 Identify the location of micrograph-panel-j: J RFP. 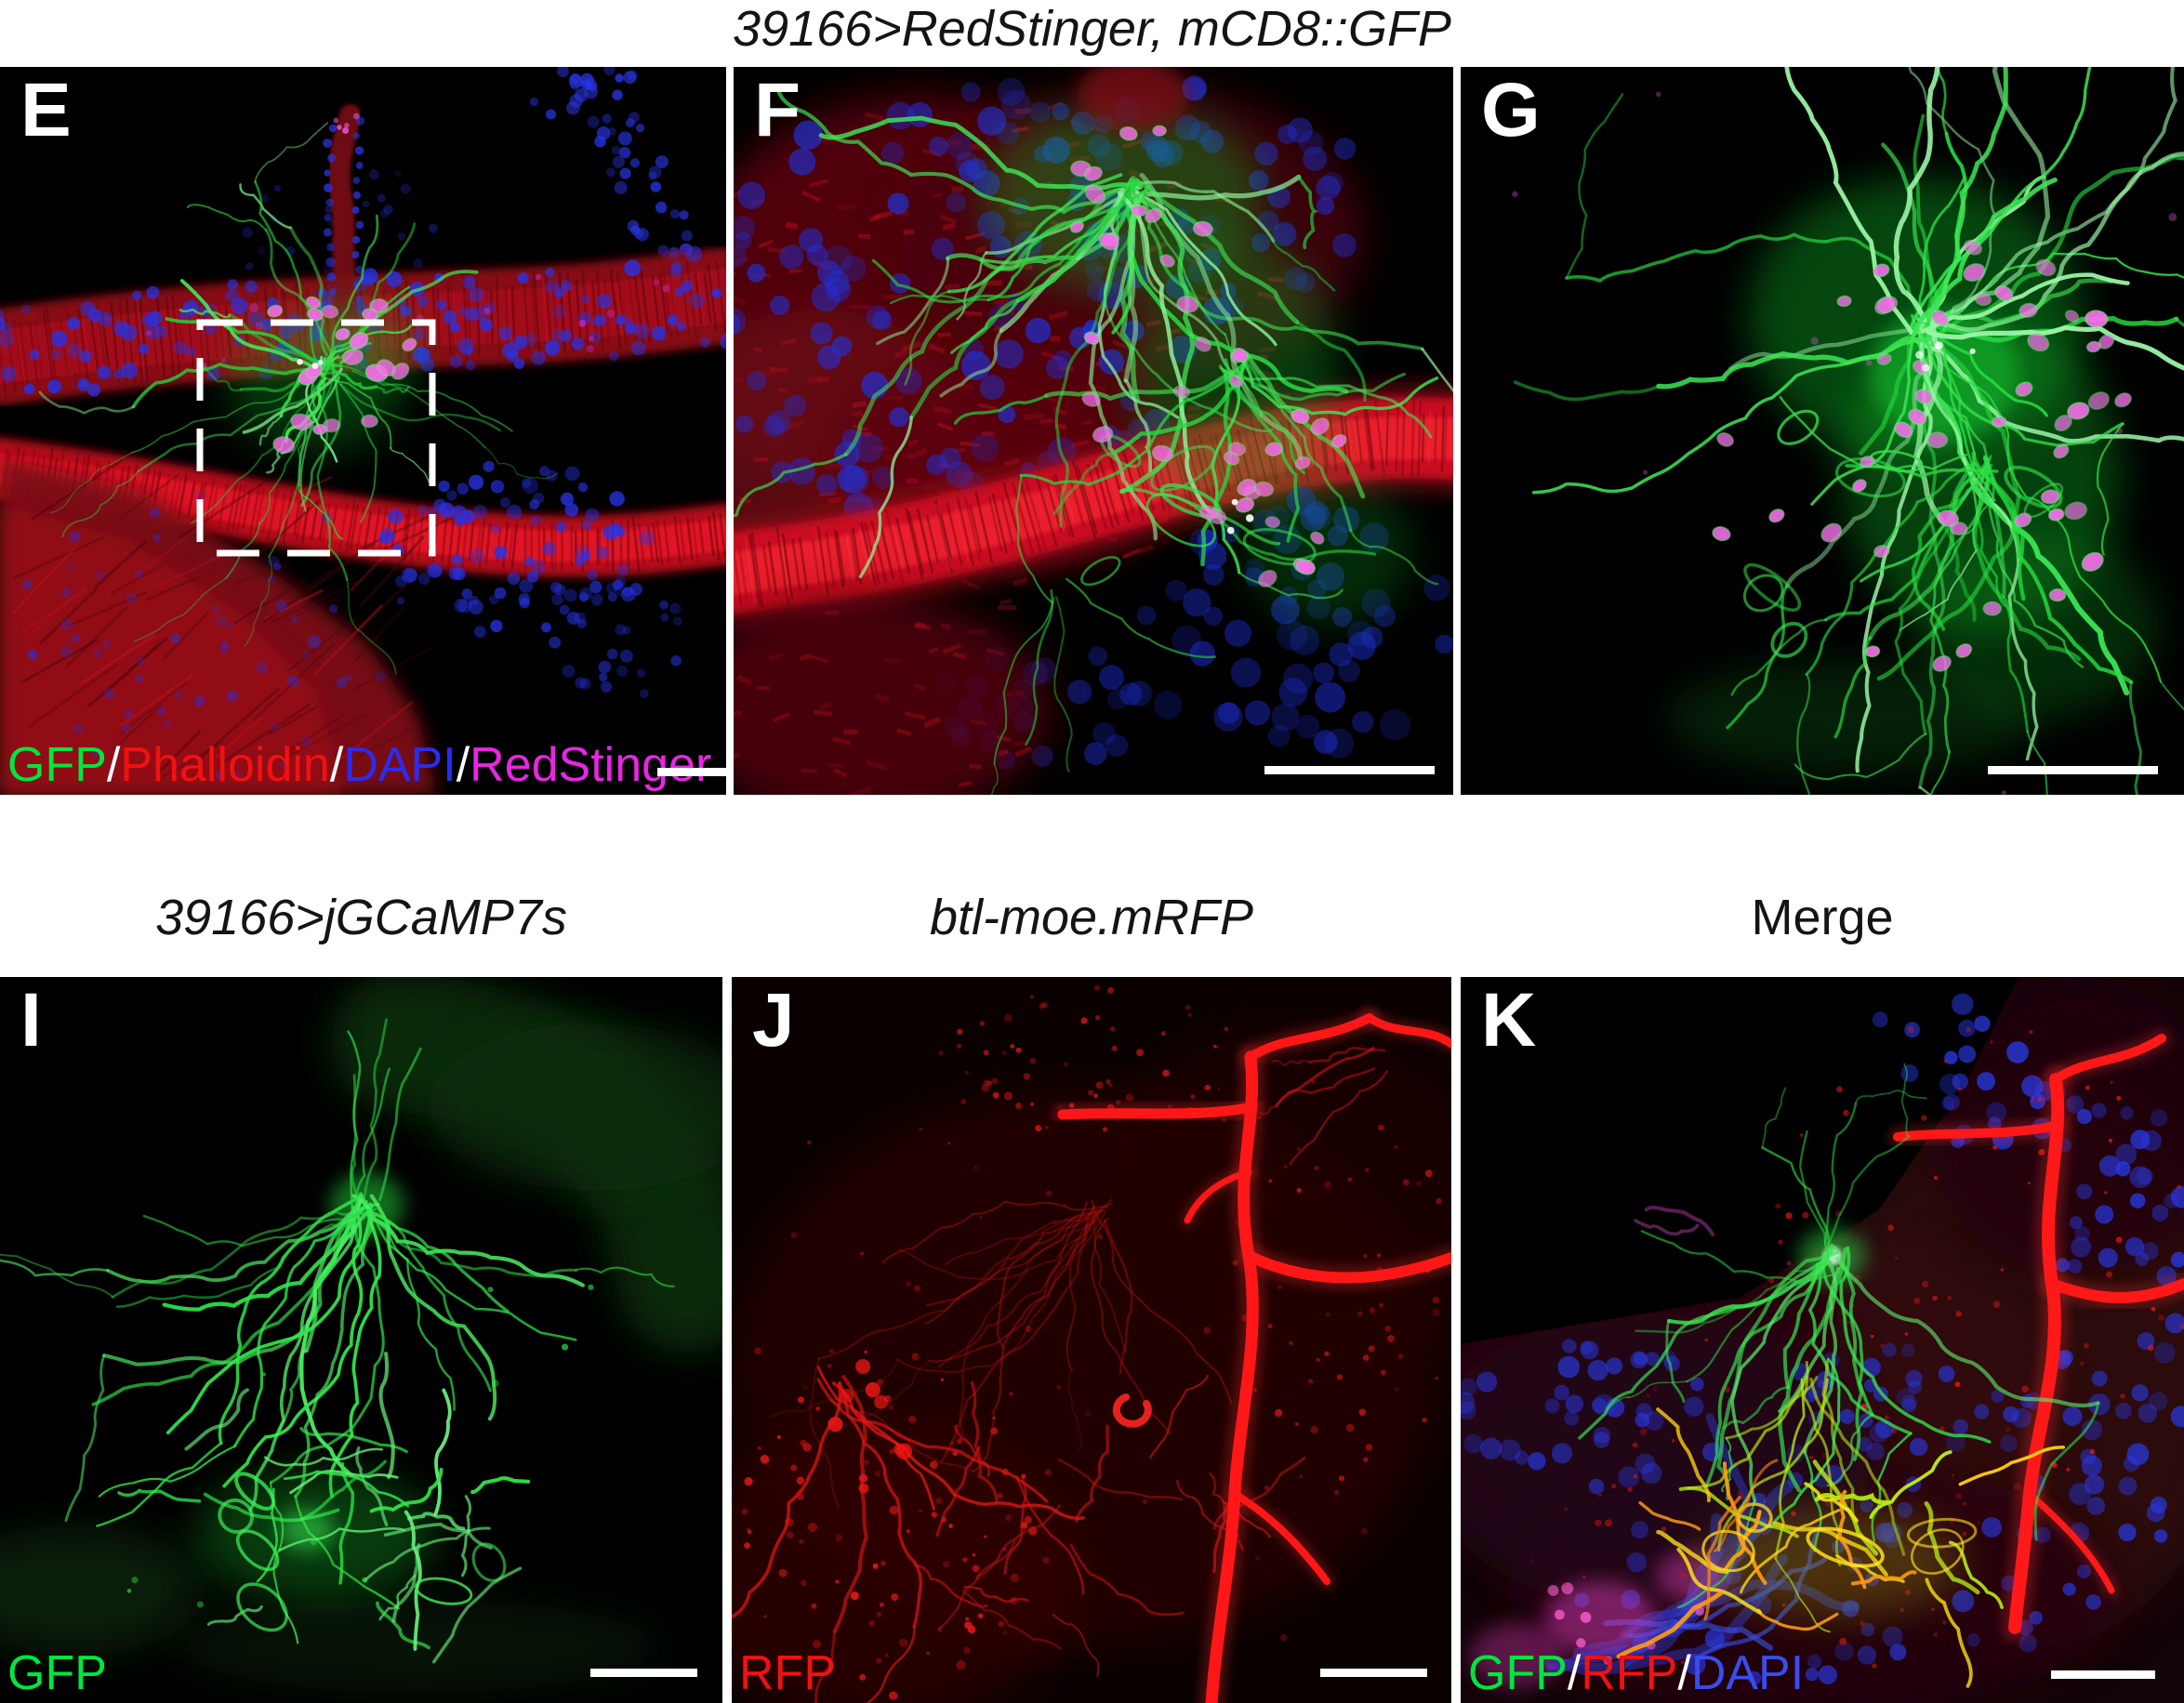
(1091, 1340).